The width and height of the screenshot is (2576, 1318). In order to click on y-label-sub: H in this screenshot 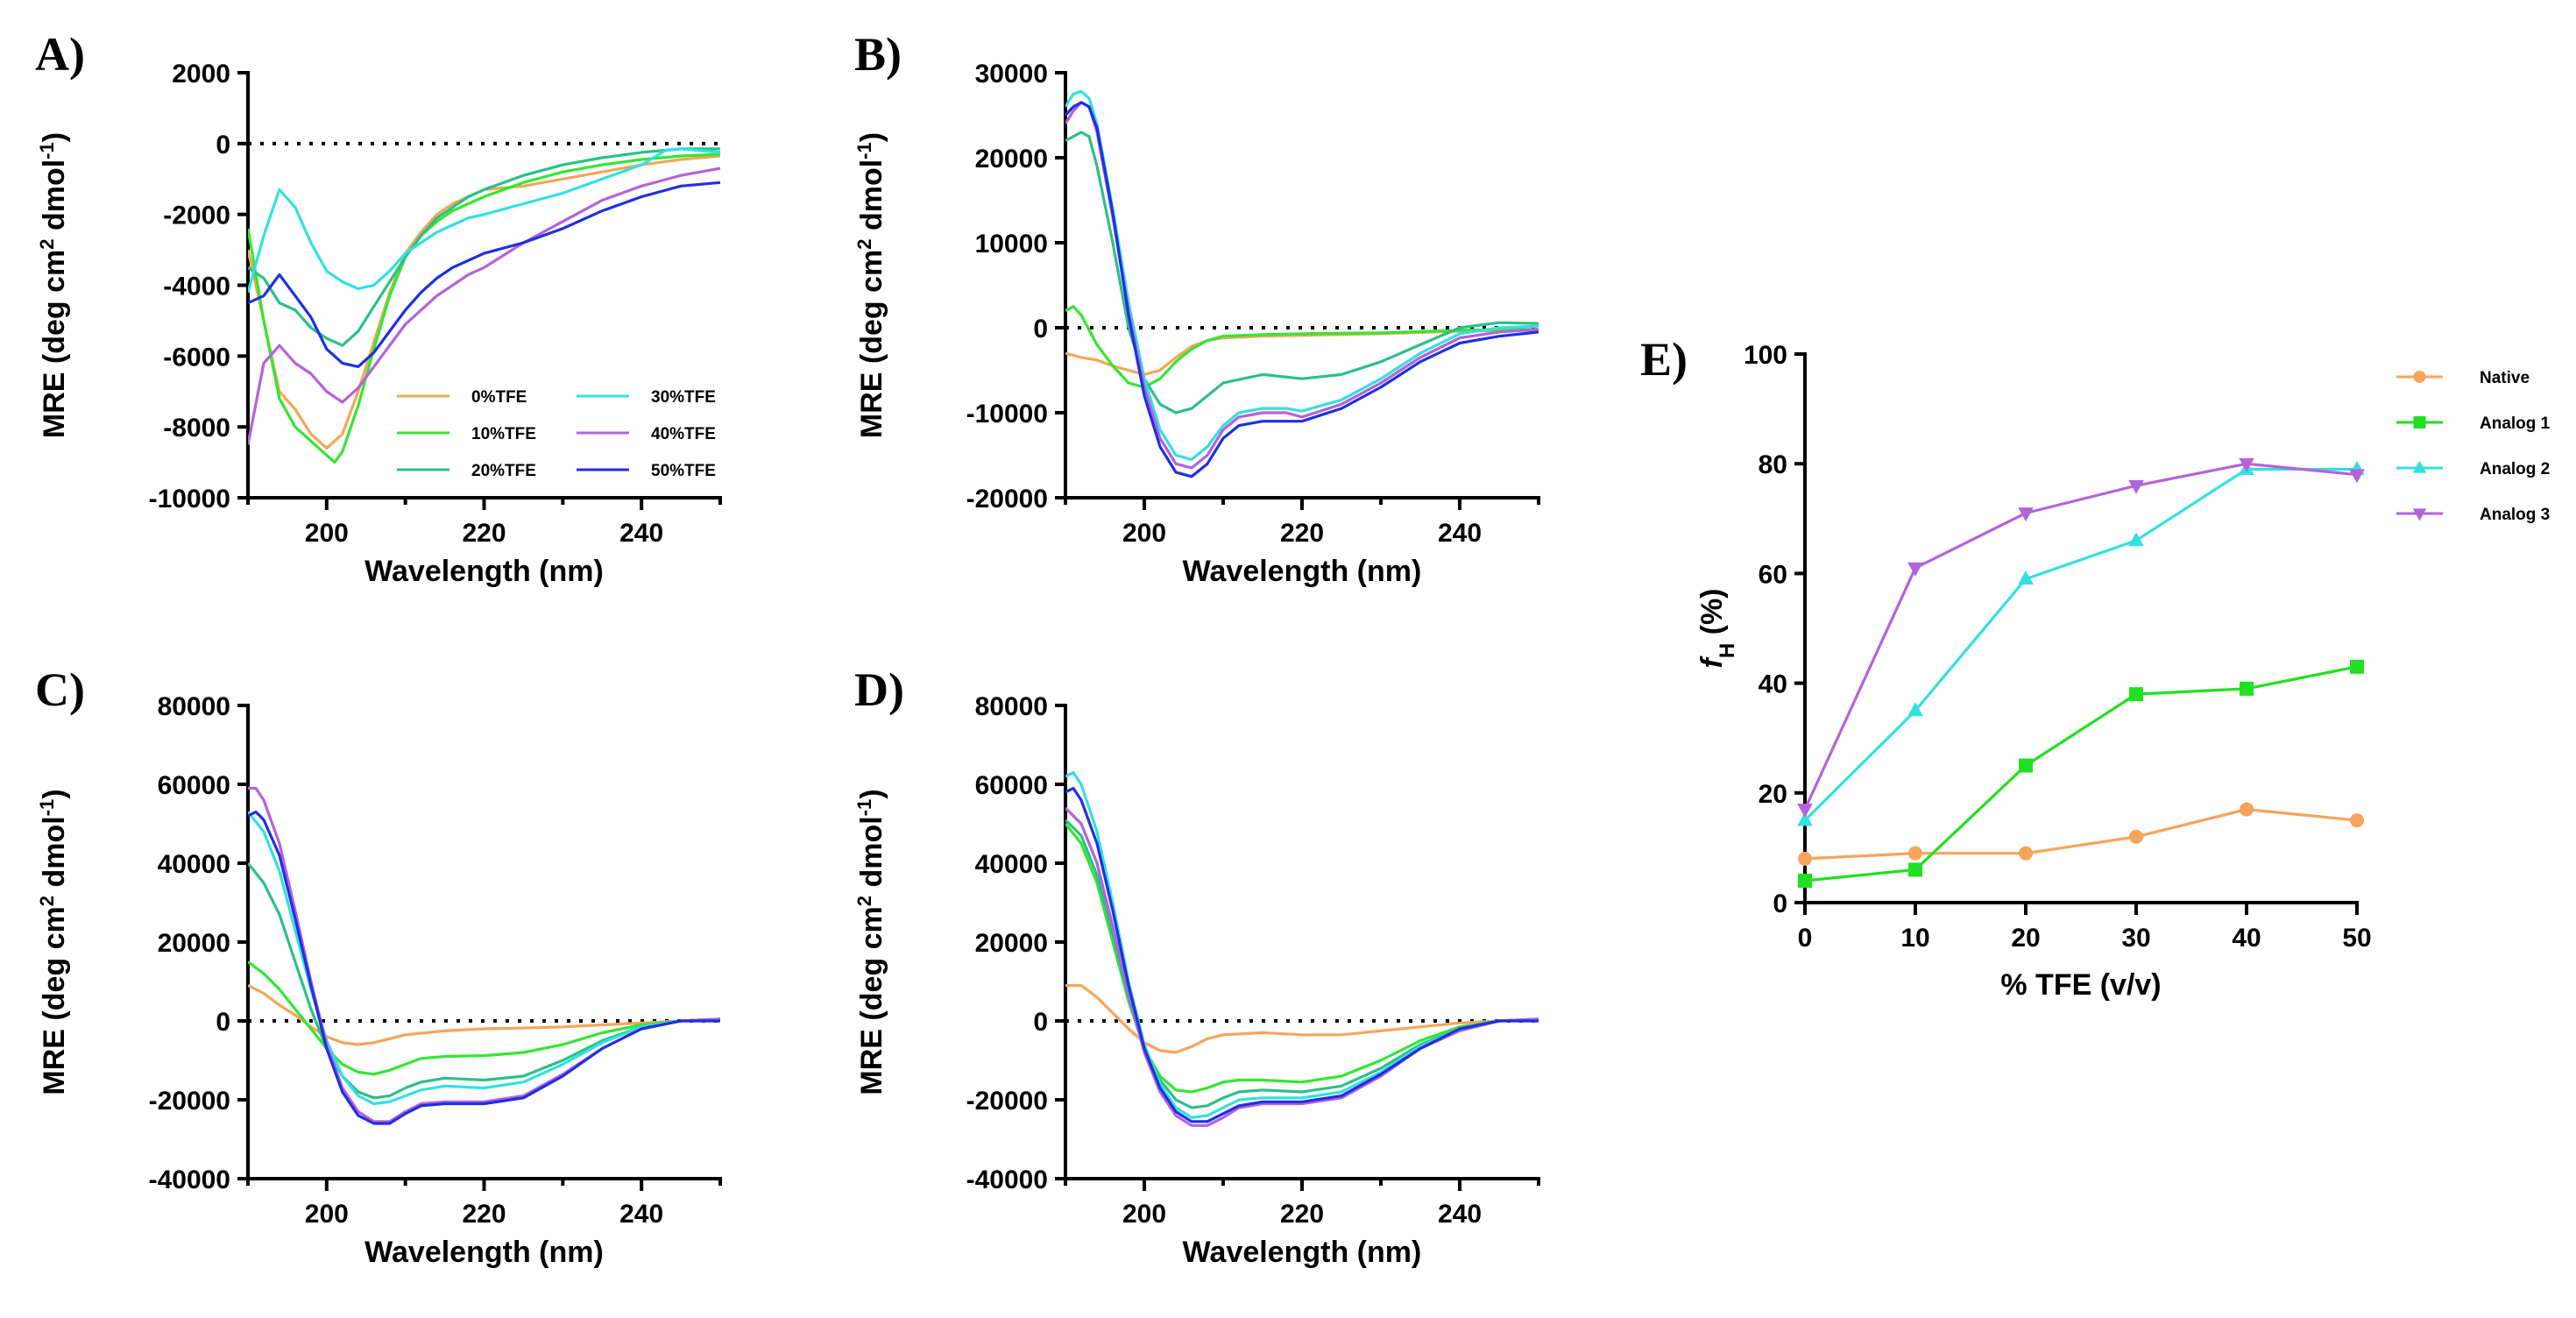, I will do `click(1727, 650)`.